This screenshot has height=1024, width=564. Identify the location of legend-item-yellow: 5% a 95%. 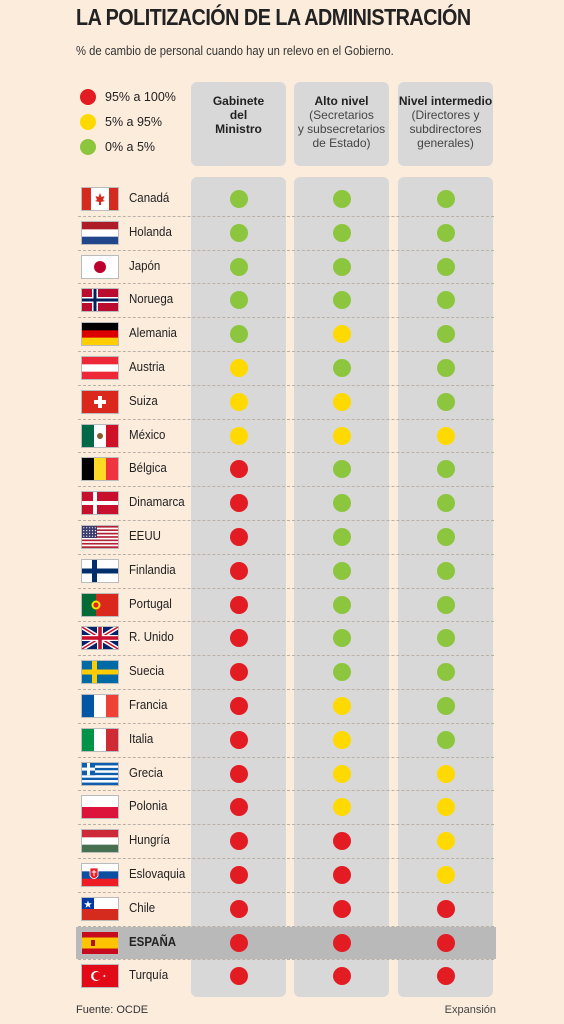
(121, 122).